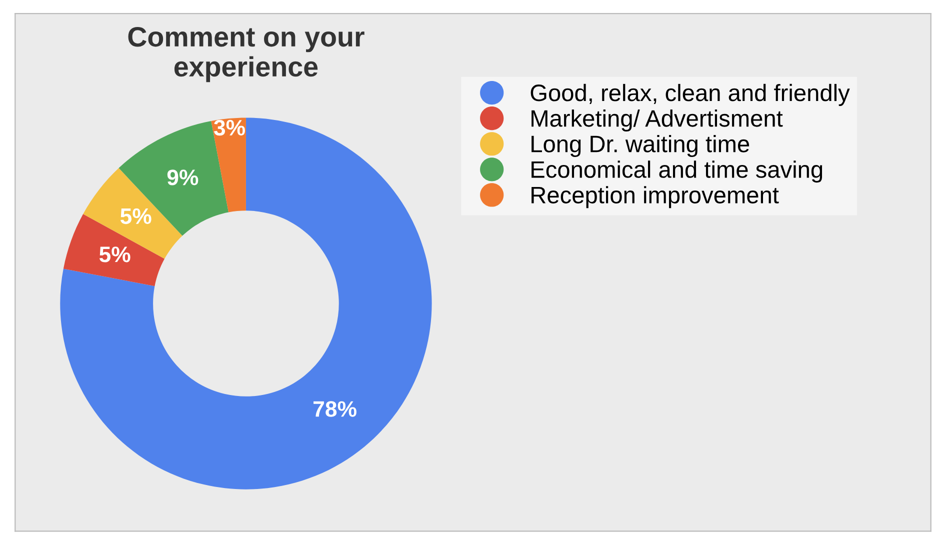 The height and width of the screenshot is (542, 946). What do you see at coordinates (229, 128) in the screenshot?
I see `data-label: 3%` at bounding box center [229, 128].